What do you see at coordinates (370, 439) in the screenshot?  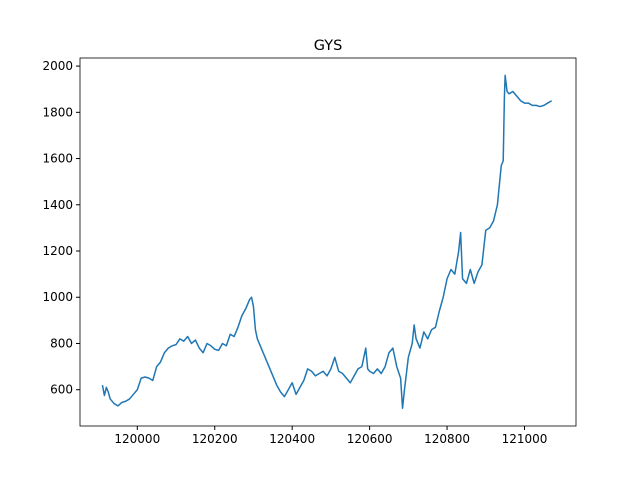 I see `x-tick-label: 120600` at bounding box center [370, 439].